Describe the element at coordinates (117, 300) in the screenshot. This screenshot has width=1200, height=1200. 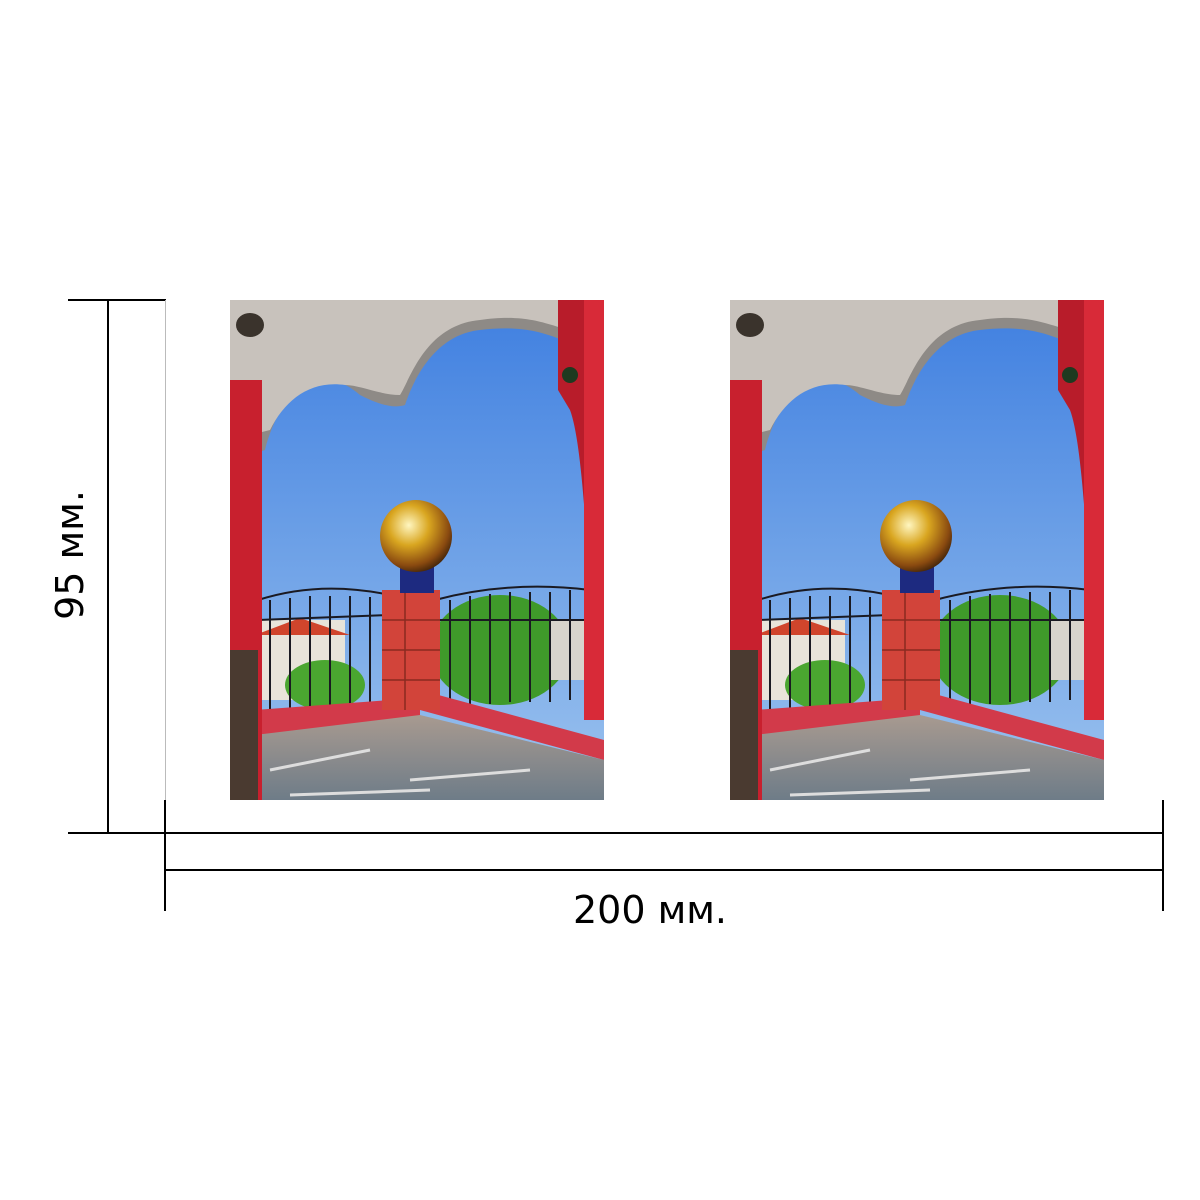
I see `height-tick-top` at that location.